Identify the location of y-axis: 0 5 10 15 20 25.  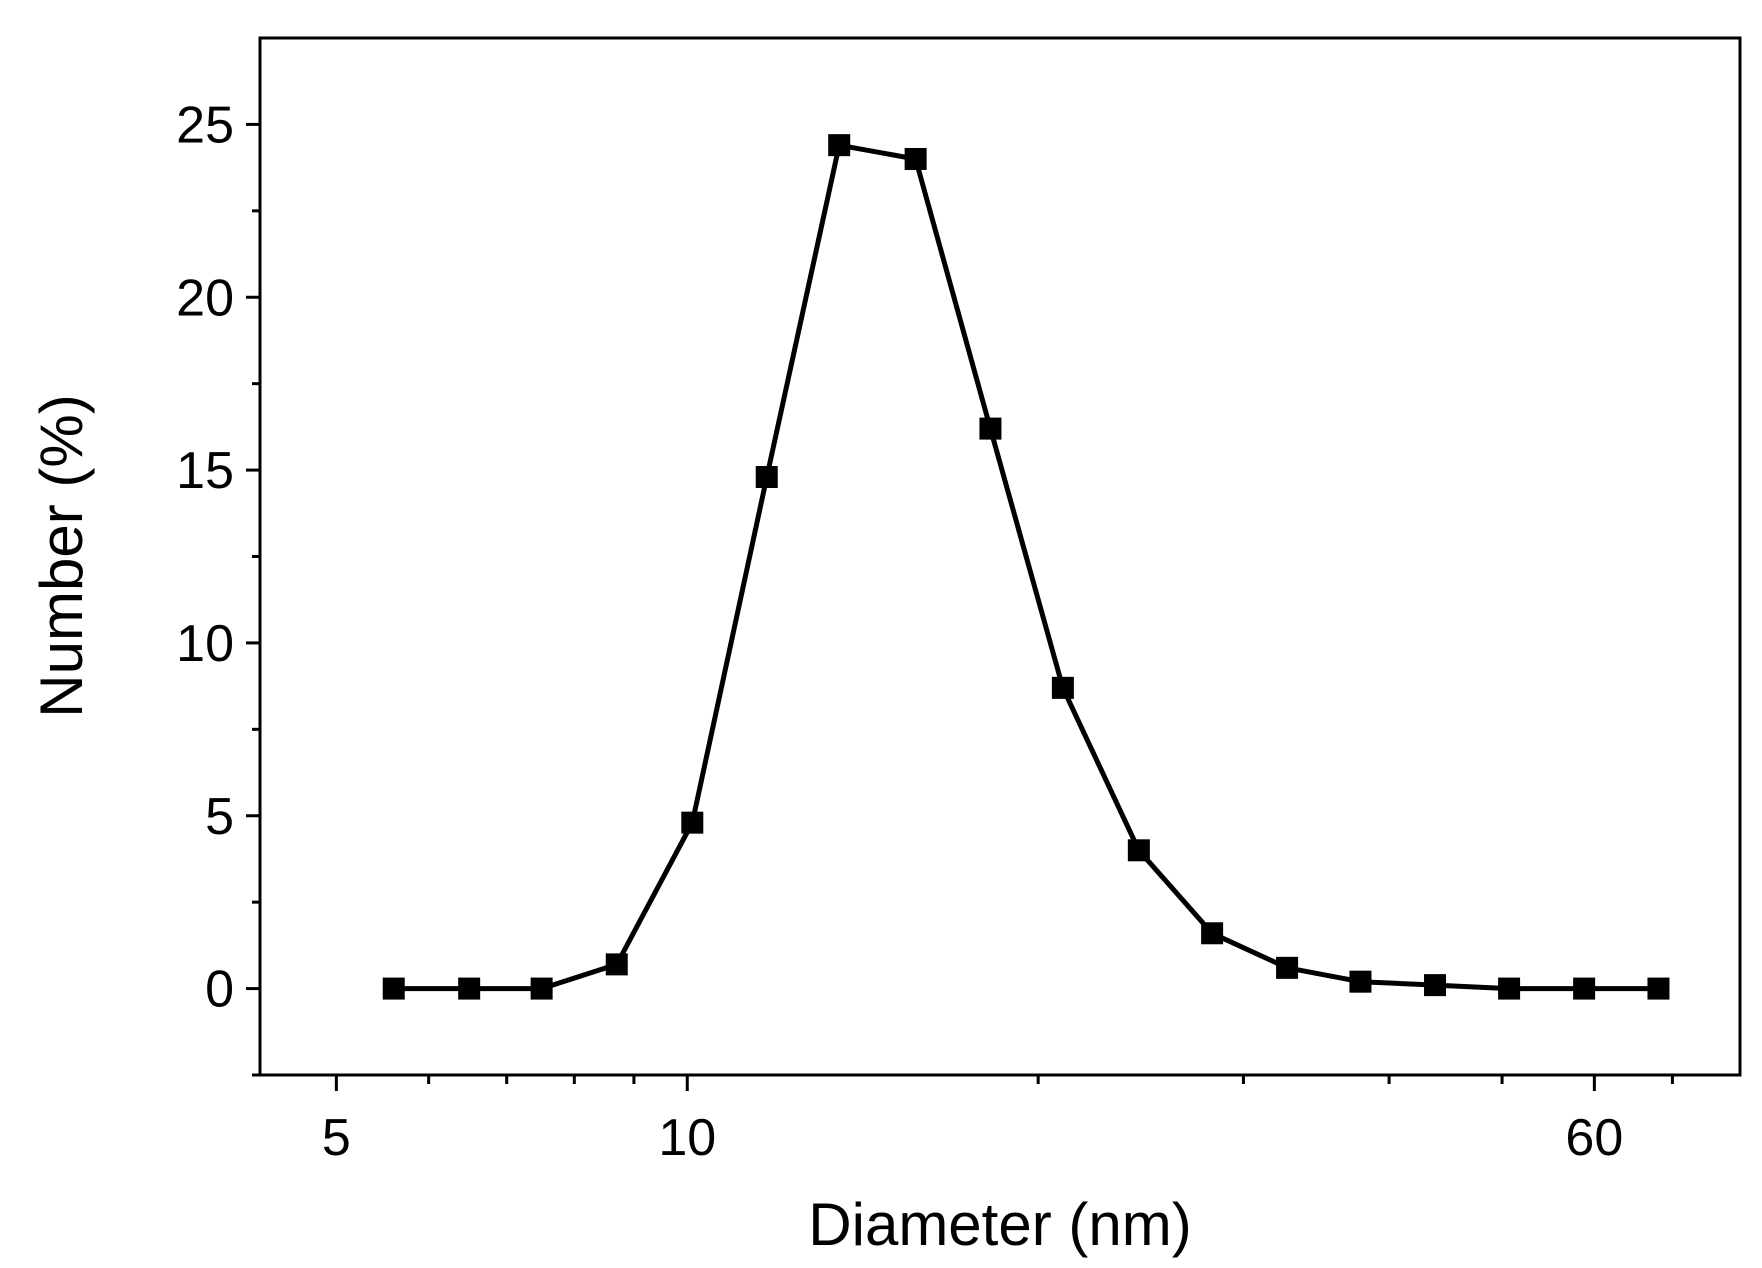
(218, 586).